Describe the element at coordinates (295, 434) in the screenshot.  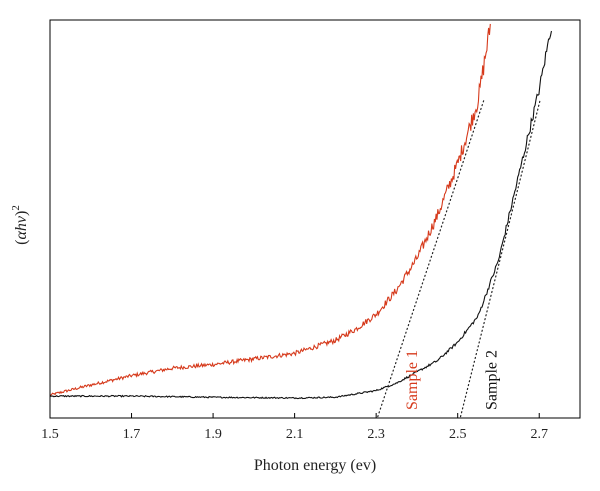
I see `x-tick-label: 2.1` at that location.